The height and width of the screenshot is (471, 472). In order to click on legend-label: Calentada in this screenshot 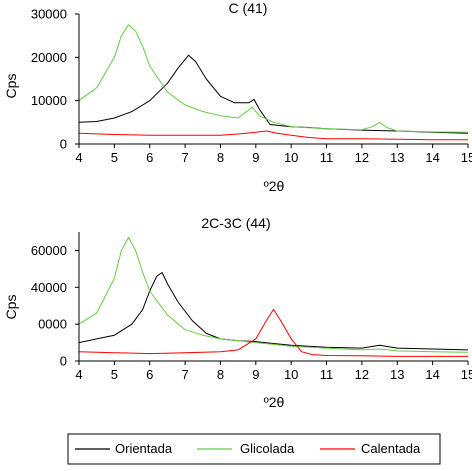, I will do `click(391, 448)`.